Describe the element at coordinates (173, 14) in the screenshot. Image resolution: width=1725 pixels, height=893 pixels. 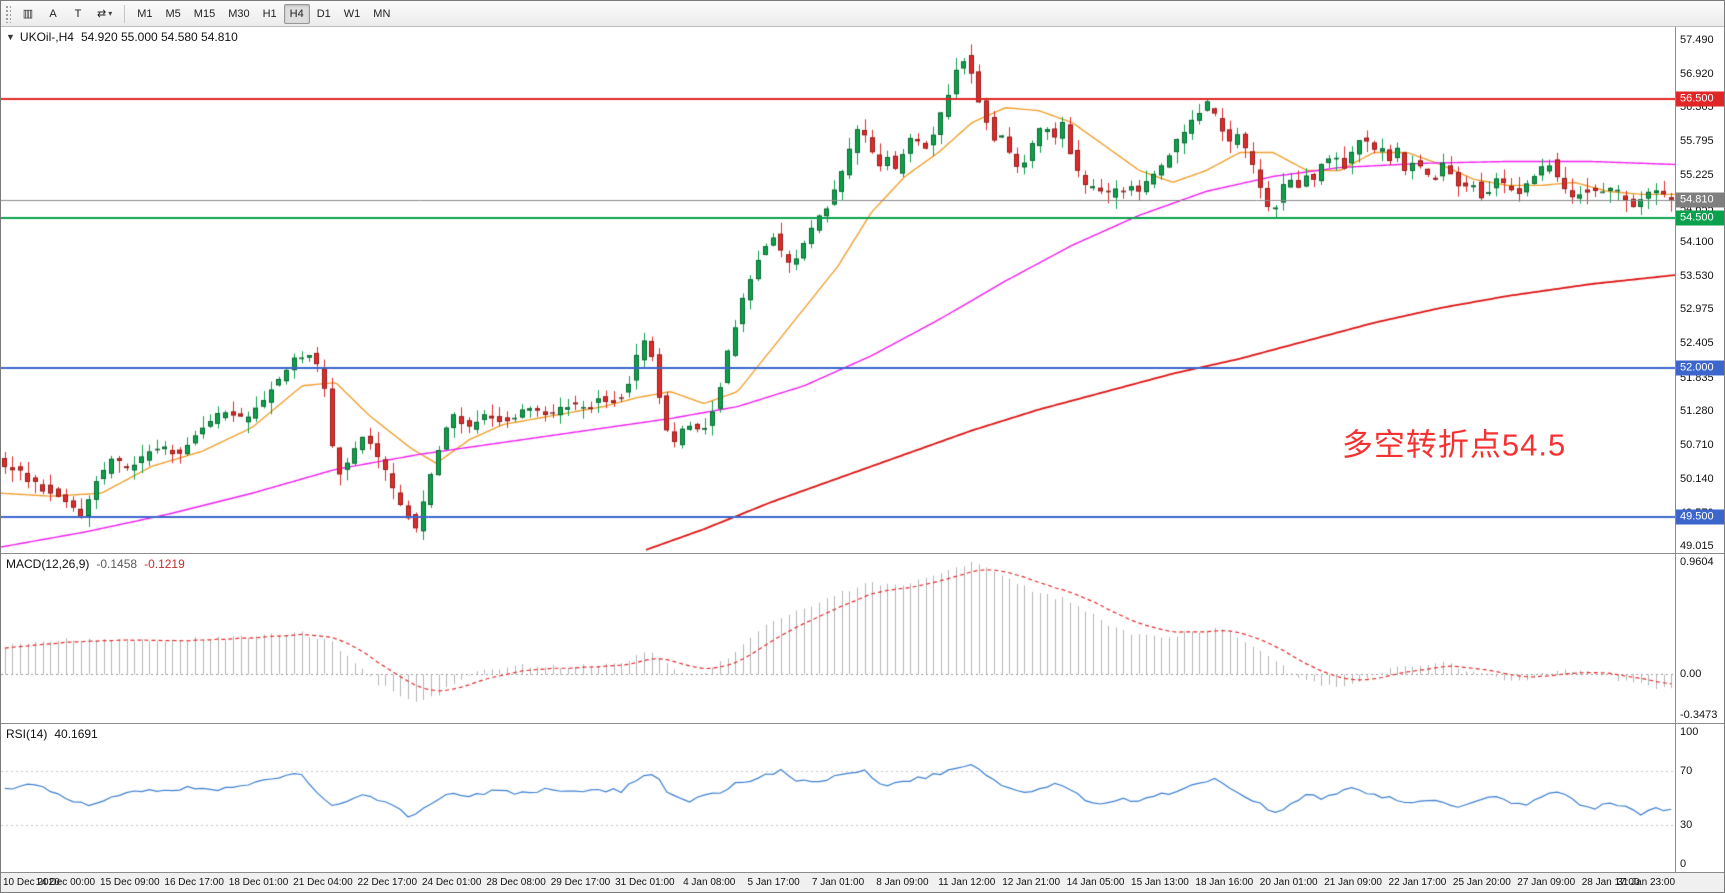
I see `timeframe-button-m5: M5` at that location.